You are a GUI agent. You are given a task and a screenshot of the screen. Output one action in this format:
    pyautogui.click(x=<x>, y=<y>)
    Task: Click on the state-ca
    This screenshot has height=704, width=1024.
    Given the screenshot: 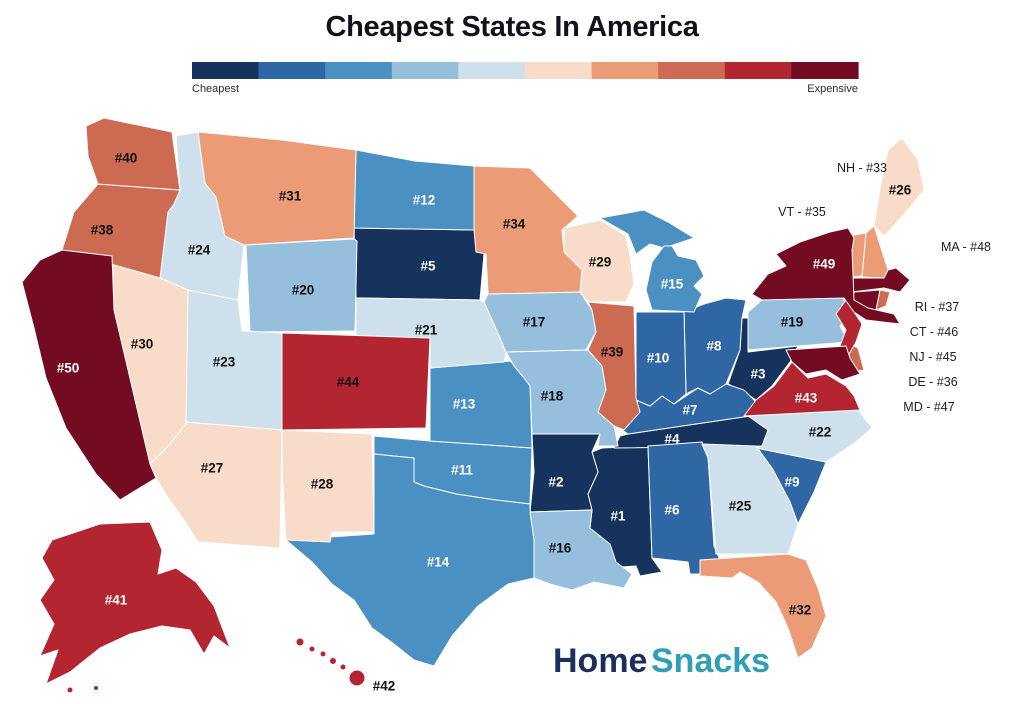 What is the action you would take?
    pyautogui.click(x=89, y=375)
    